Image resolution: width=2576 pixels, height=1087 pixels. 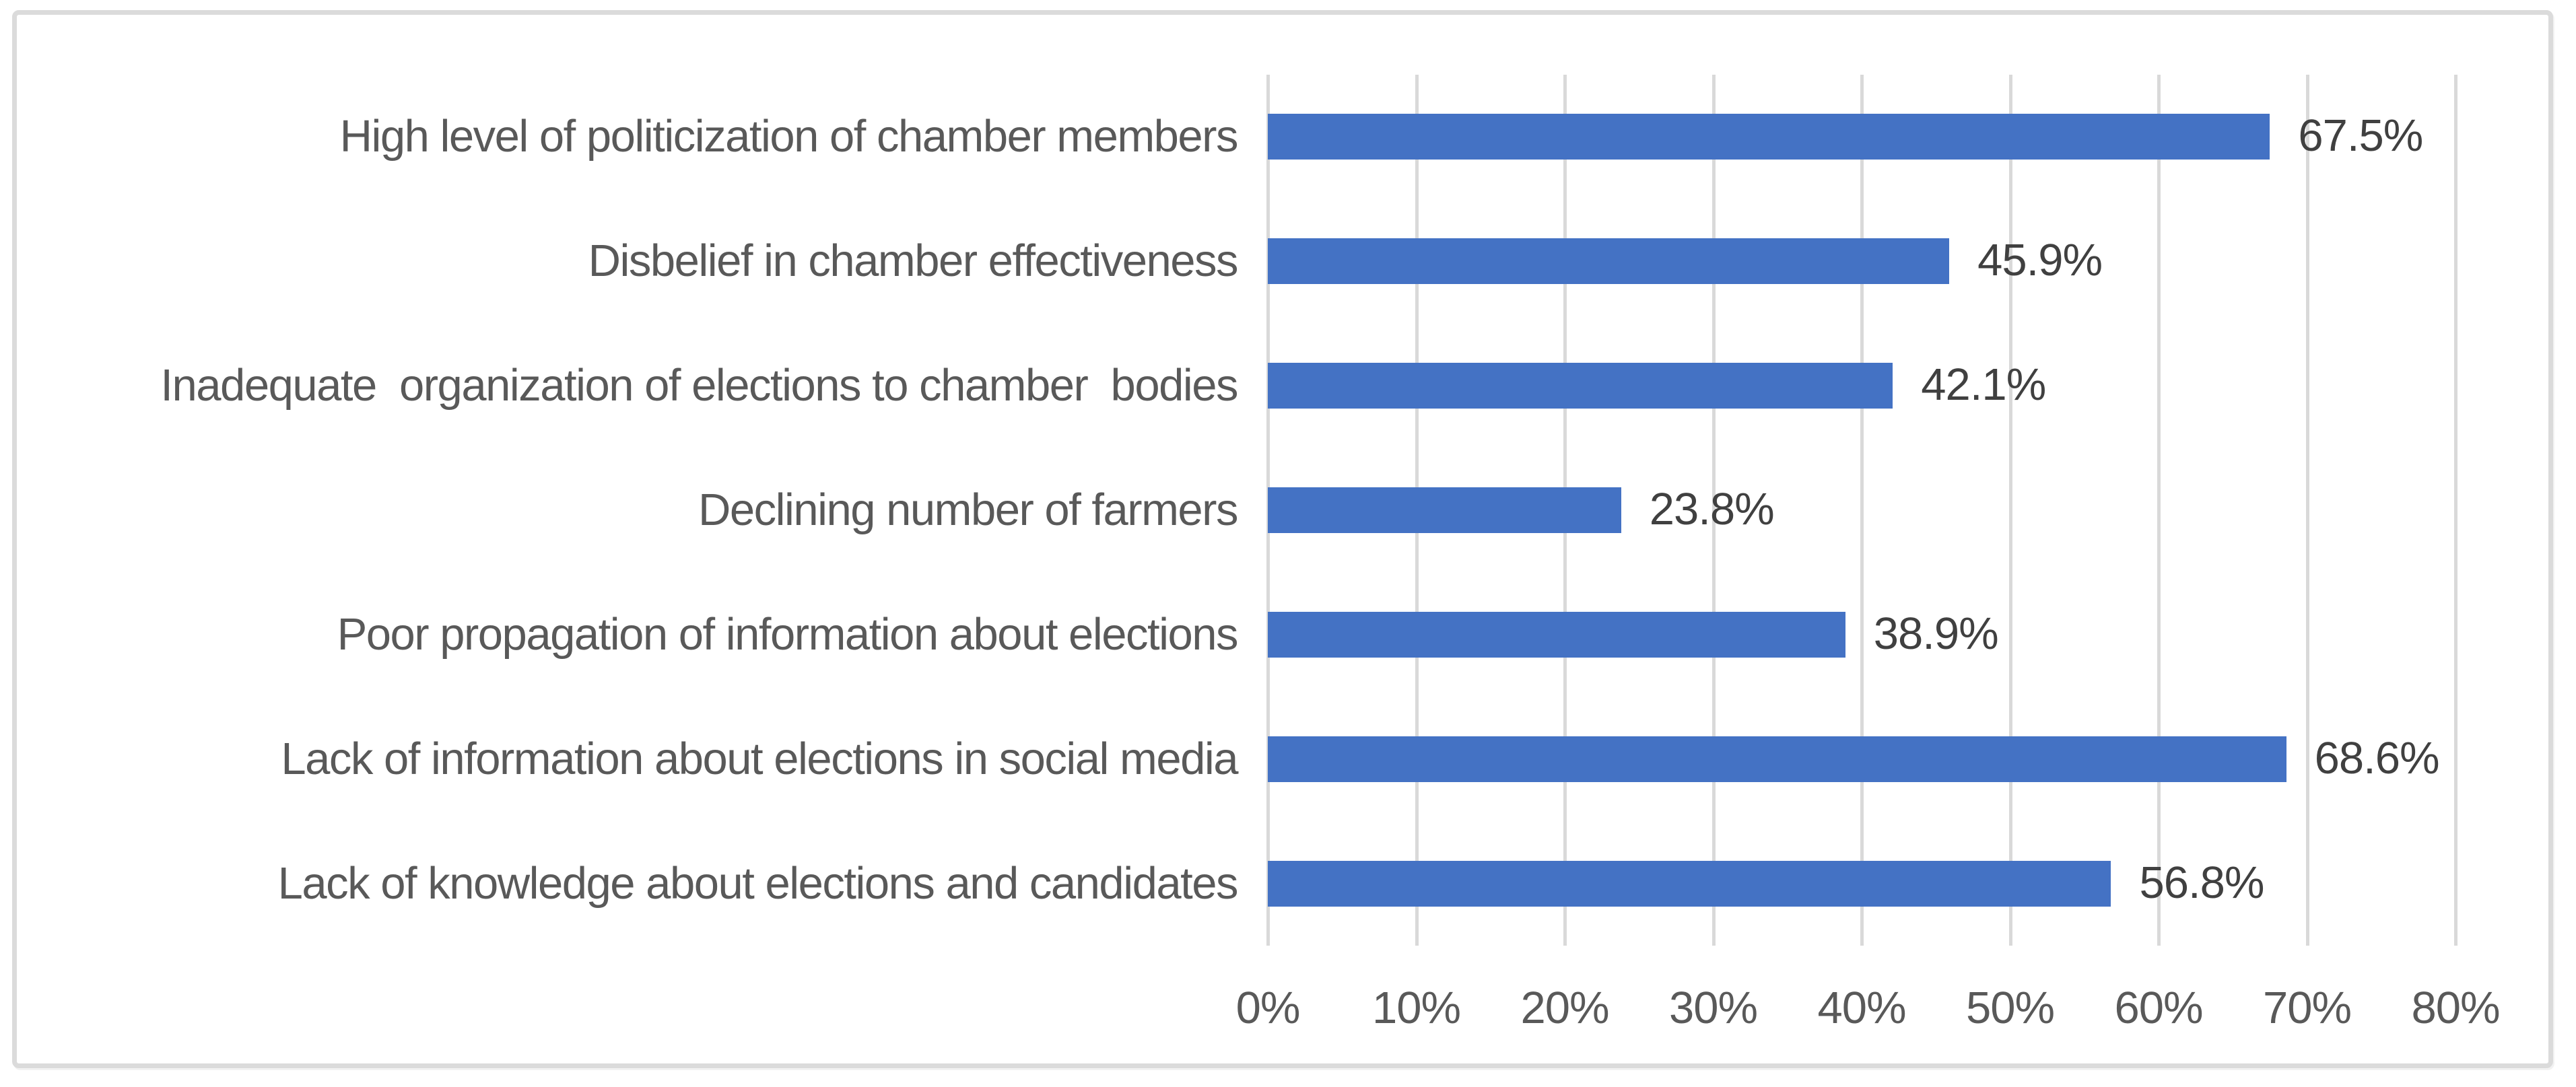 I want to click on value-label: 38.9%, so click(x=1936, y=633).